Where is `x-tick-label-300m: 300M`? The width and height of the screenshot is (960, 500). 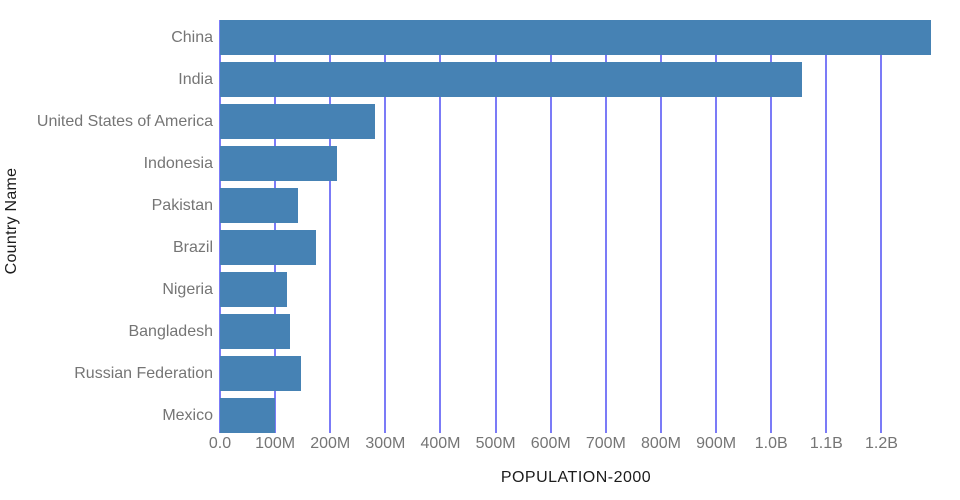
x-tick-label-300m: 300M is located at coordinates (385, 443).